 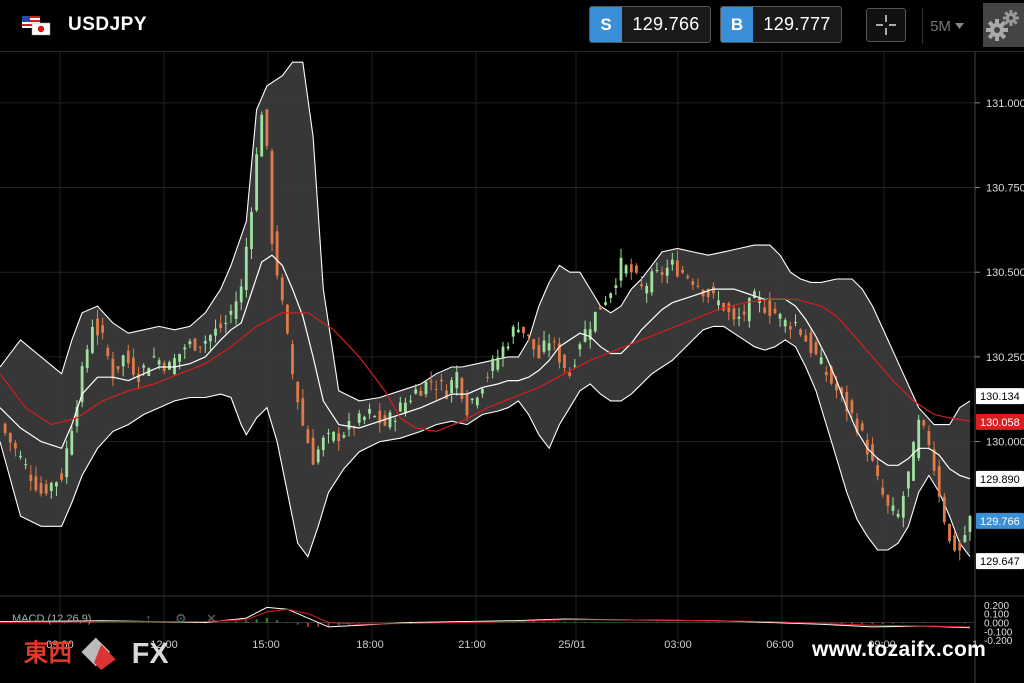 I want to click on macd-tick-label: 0.100, so click(x=996, y=615).